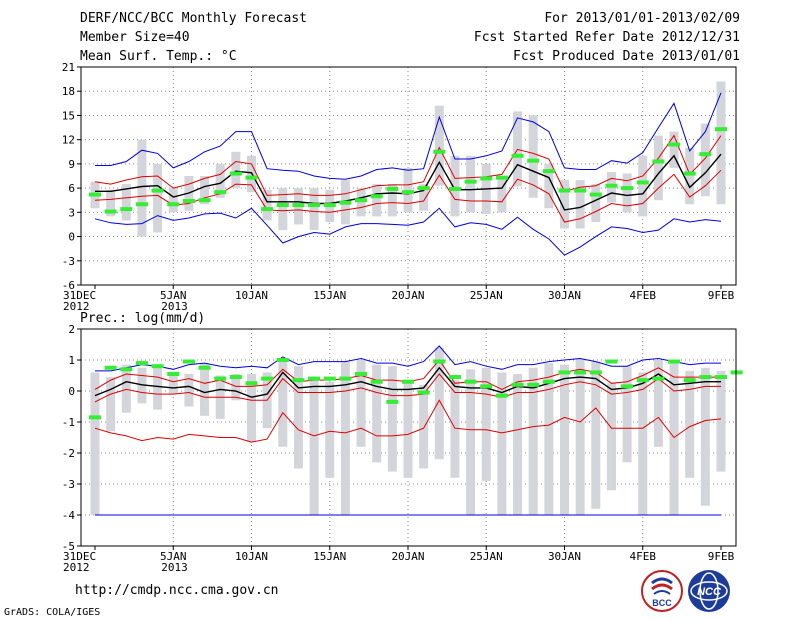  Describe the element at coordinates (408, 165) in the screenshot. I see `series-upper-spread` at that location.